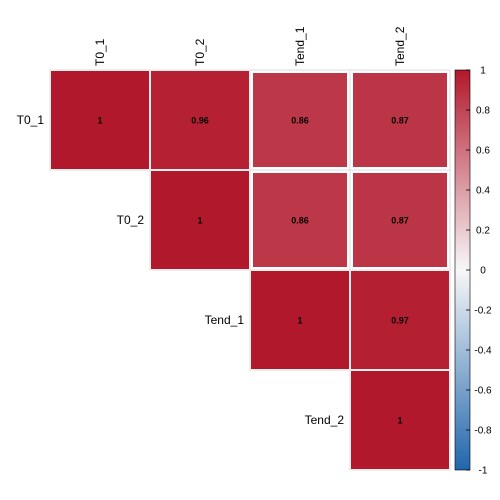 The width and height of the screenshot is (500, 500). I want to click on cell-value-T0_1-T0_1: 1, so click(99, 121).